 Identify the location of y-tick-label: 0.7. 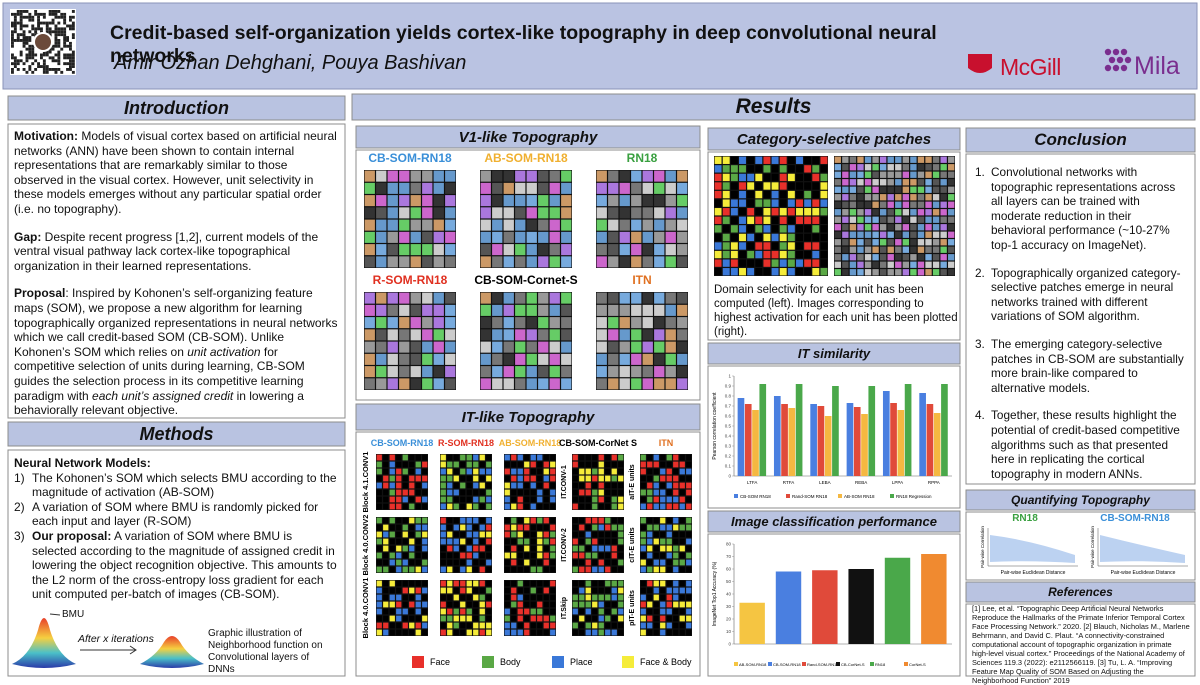
(728, 406).